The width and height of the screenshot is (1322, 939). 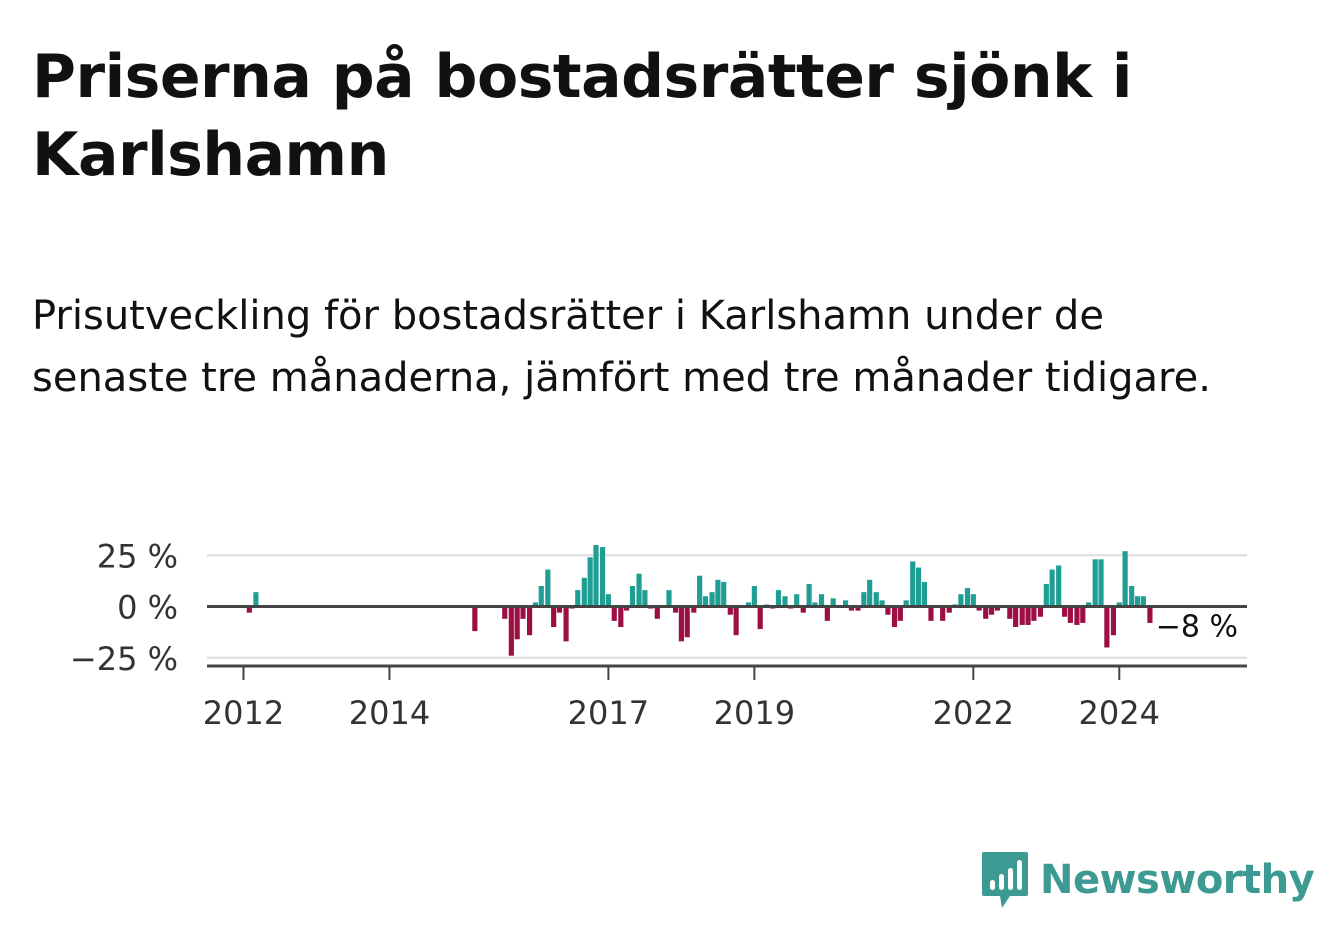 I want to click on x-axis: 2012 2014 2017 2019 2022 2024, so click(x=725, y=698).